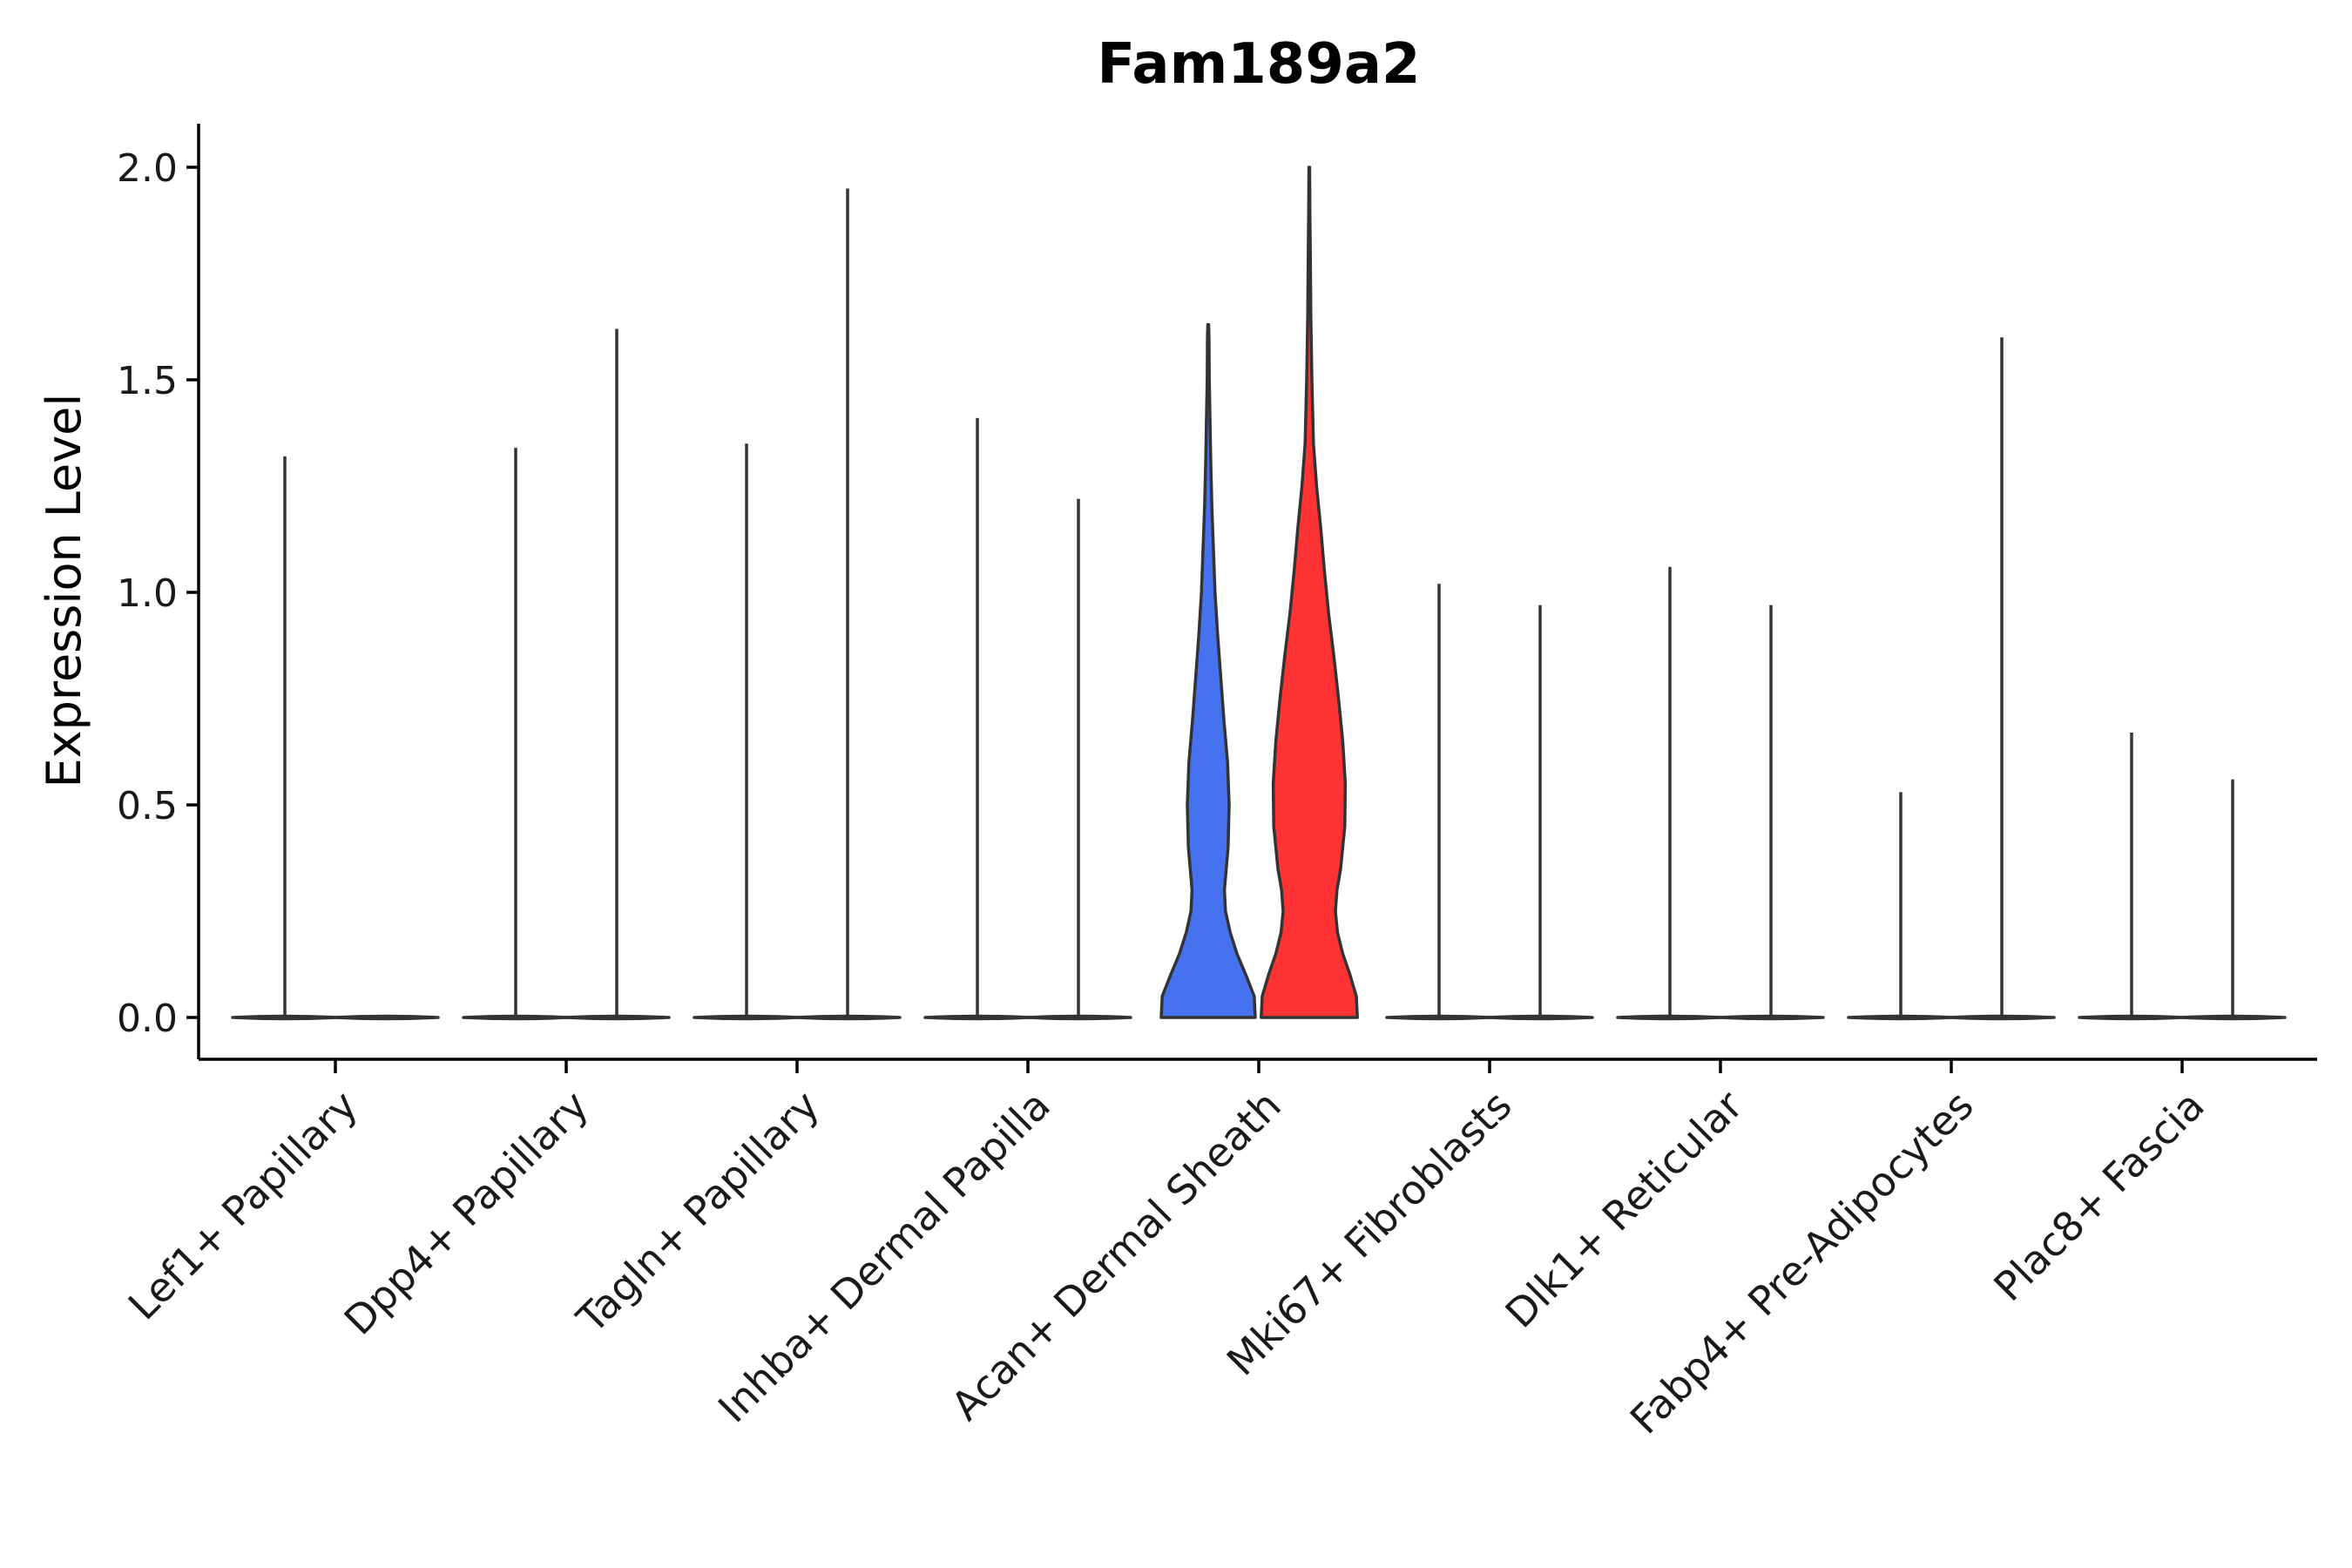  I want to click on y-tick-label: 0.5, so click(147, 806).